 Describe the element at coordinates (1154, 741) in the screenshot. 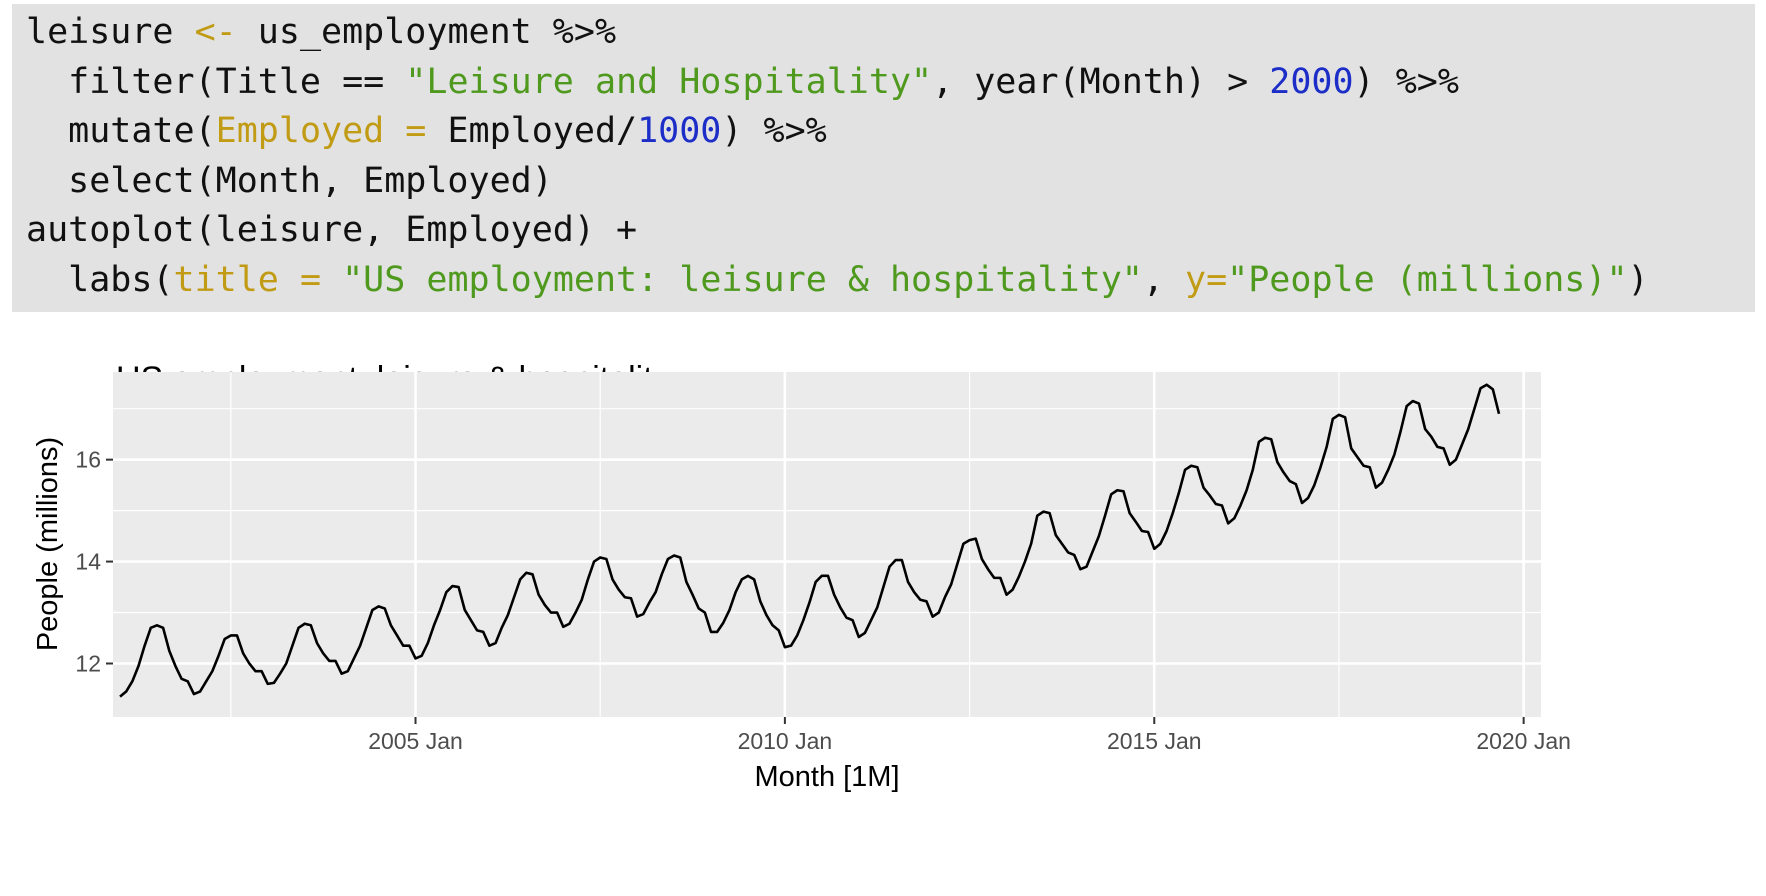

I see `x-tick-label: 2015 Jan` at that location.